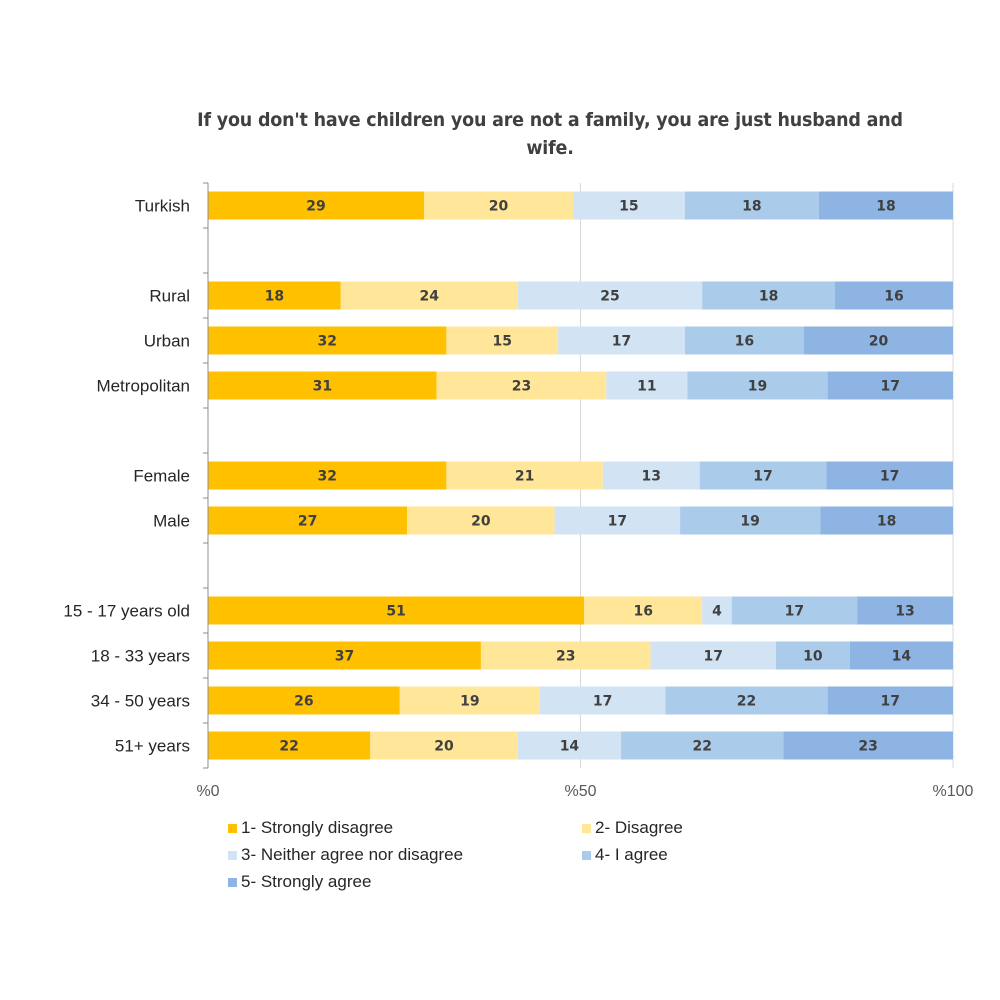 This screenshot has width=1000, height=1000. I want to click on data-label: 4, so click(717, 612).